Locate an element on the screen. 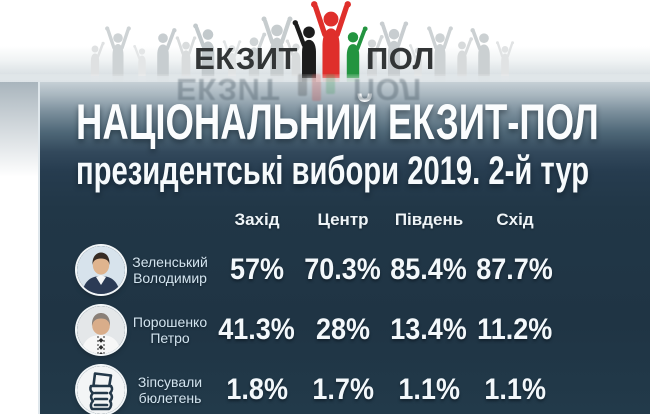 The height and width of the screenshot is (414, 650). table-header-row: Захід Центр Південь Схід is located at coordinates (345, 220).